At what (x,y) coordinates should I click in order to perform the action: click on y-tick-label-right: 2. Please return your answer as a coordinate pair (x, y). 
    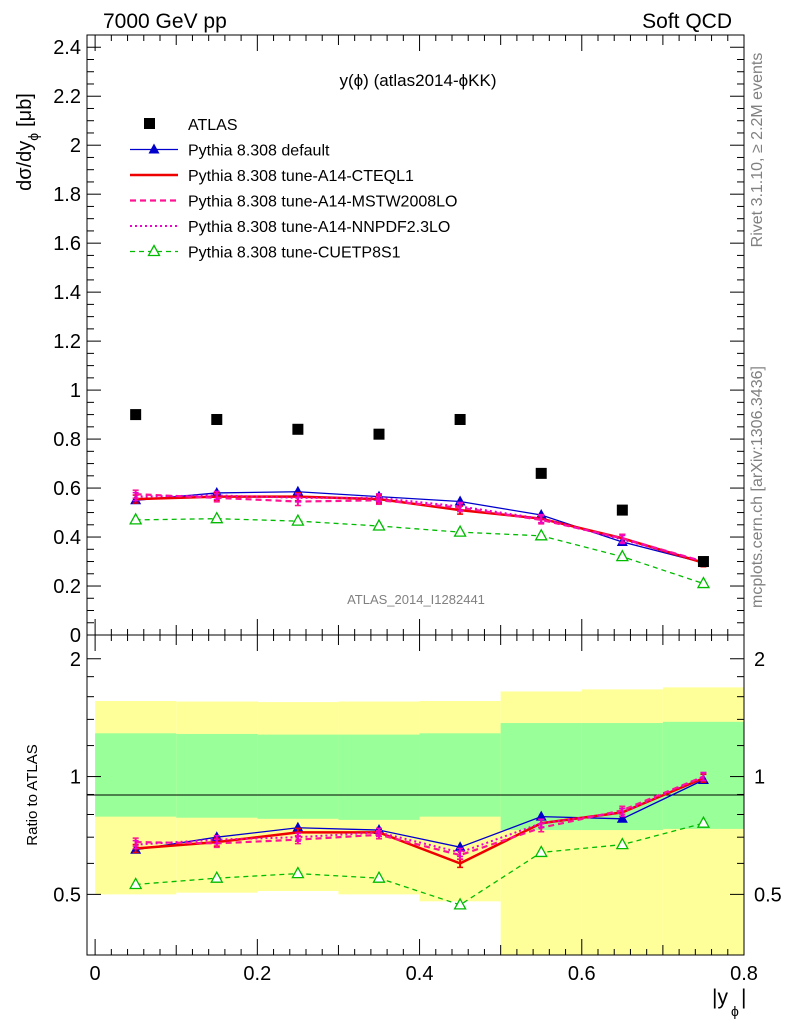
    Looking at the image, I should click on (759, 660).